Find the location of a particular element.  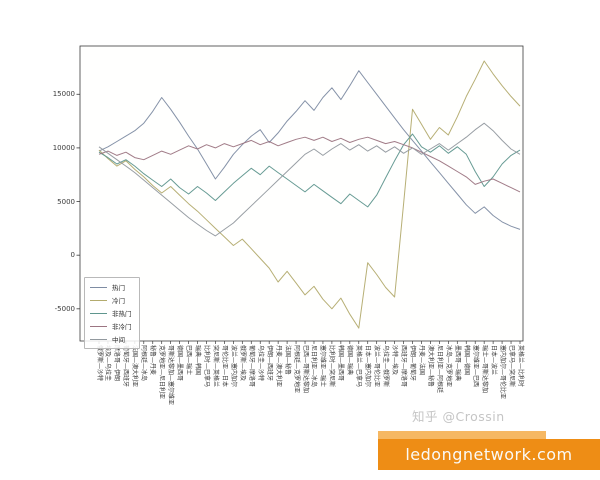

x-tick-label: 日本—波兰 is located at coordinates (493, 360).